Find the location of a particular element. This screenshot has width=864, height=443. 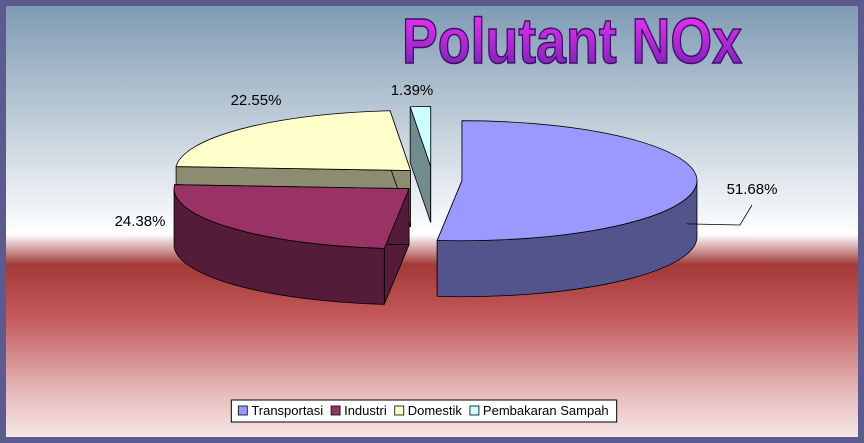

legend-label: Domestik is located at coordinates (435, 410).